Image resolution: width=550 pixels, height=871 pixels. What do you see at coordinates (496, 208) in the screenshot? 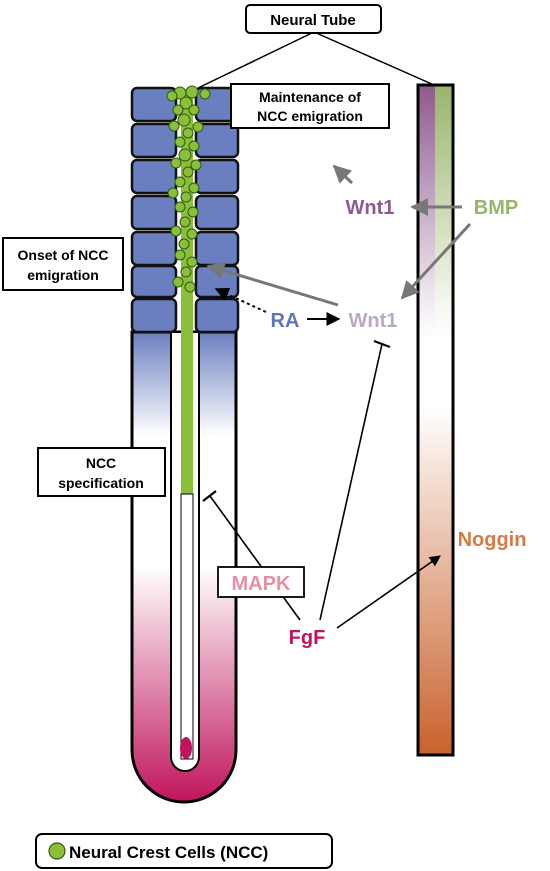
I see `bmp-label: BMP` at bounding box center [496, 208].